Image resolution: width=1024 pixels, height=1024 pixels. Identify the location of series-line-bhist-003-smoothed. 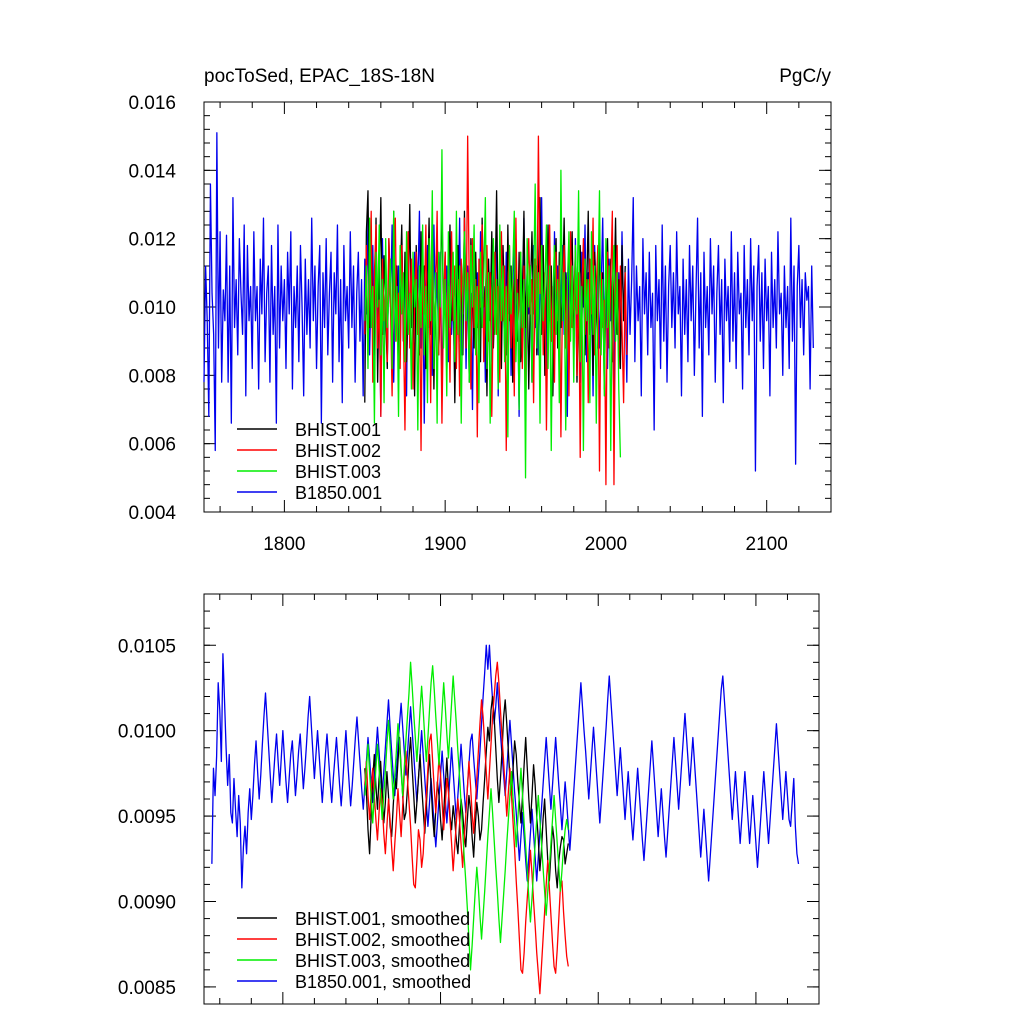
(466, 816).